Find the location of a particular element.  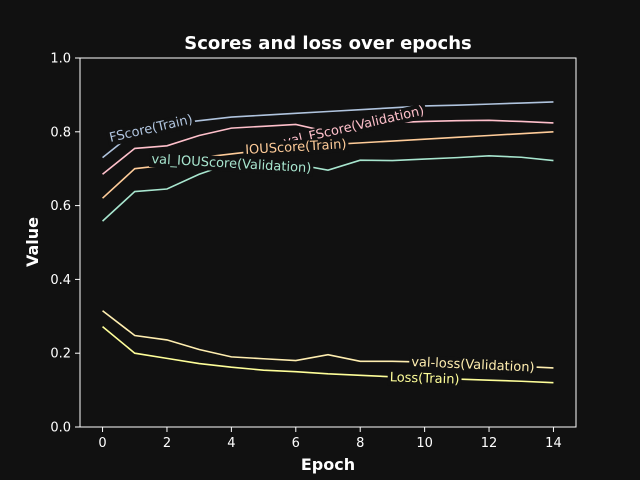

y-tick-label: 0.2 is located at coordinates (60, 354).